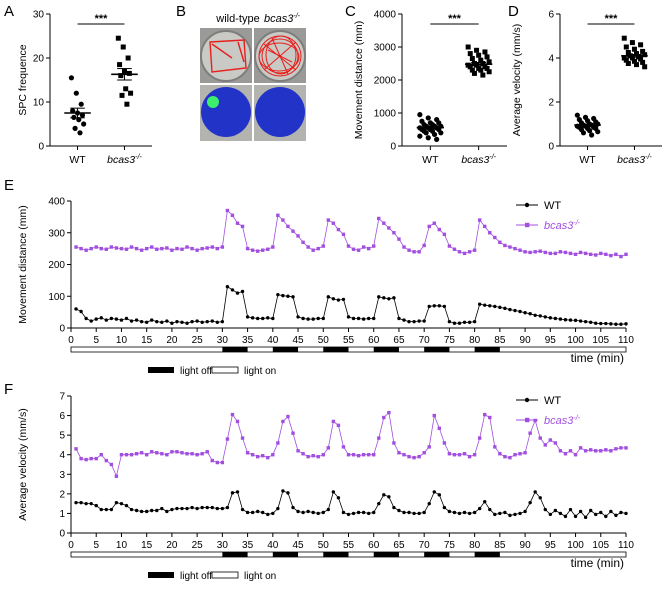 Image resolution: width=669 pixels, height=609 pixels. I want to click on y-tick-label: 2000, so click(385, 81).